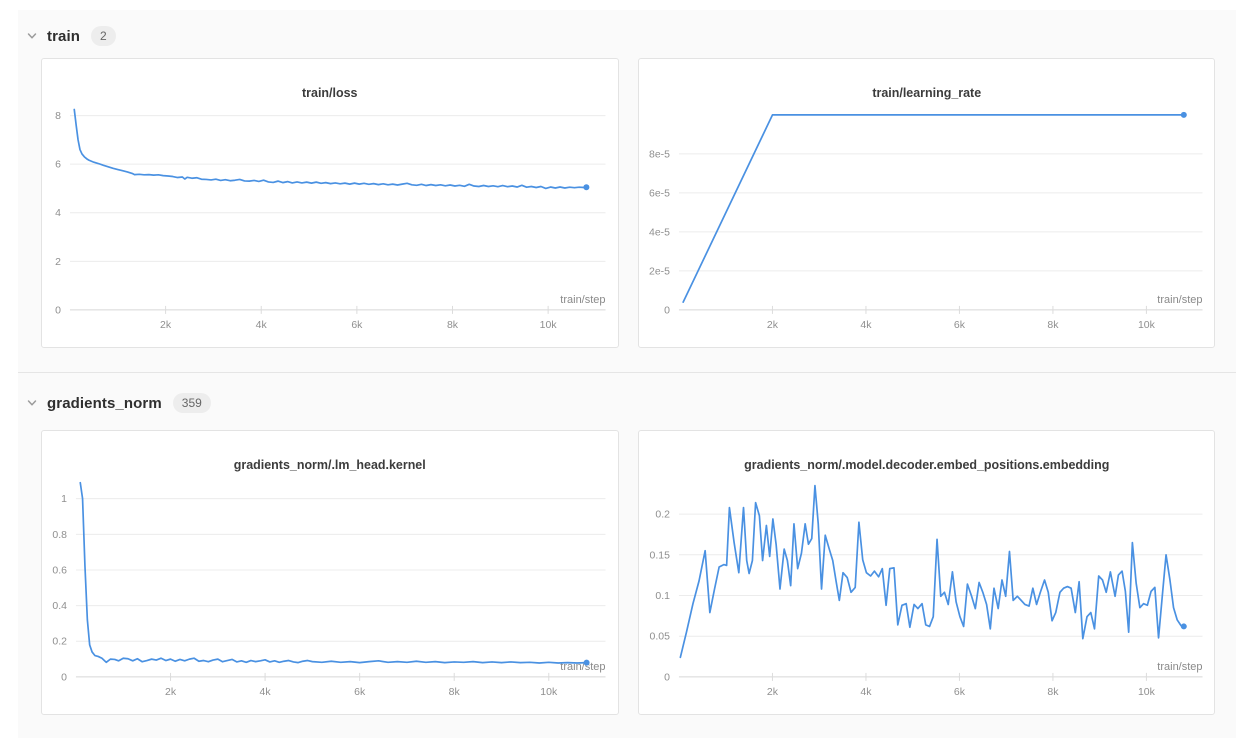  What do you see at coordinates (658, 232) in the screenshot?
I see `svg-text: 4e-5` at bounding box center [658, 232].